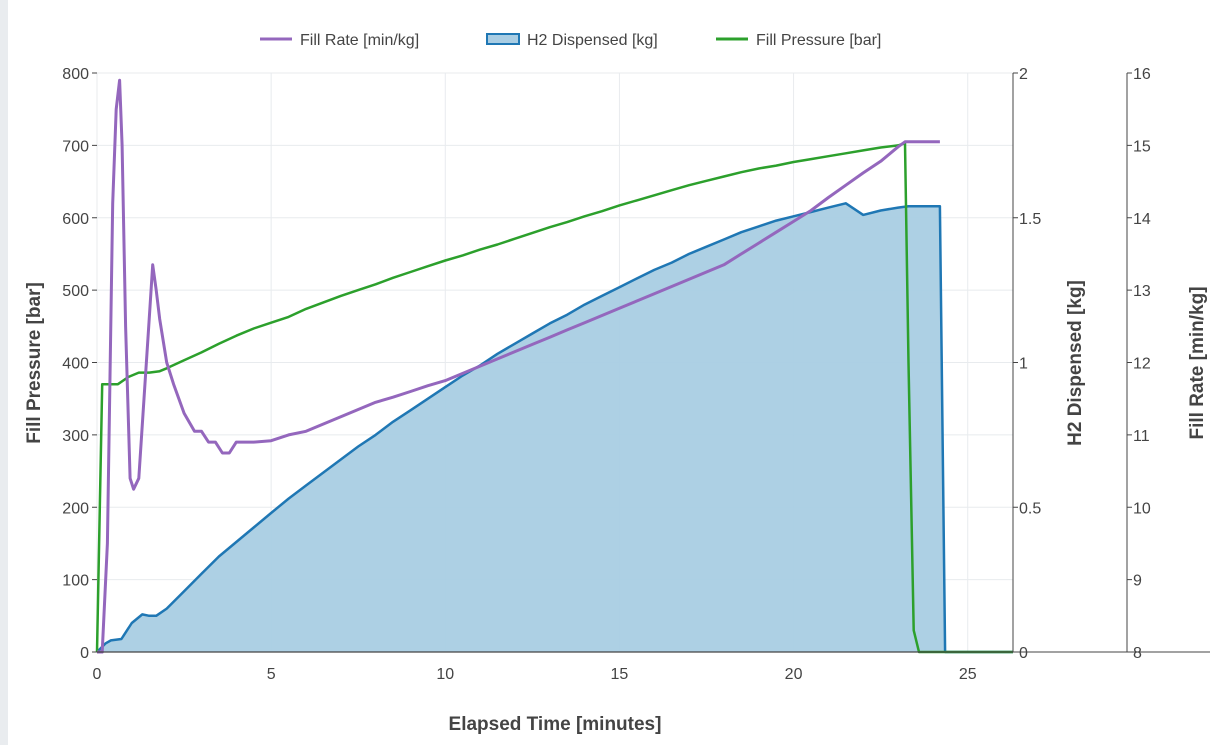 This screenshot has width=1220, height=750. What do you see at coordinates (1137, 653) in the screenshot?
I see `y-right2-tick-label: 8` at bounding box center [1137, 653].